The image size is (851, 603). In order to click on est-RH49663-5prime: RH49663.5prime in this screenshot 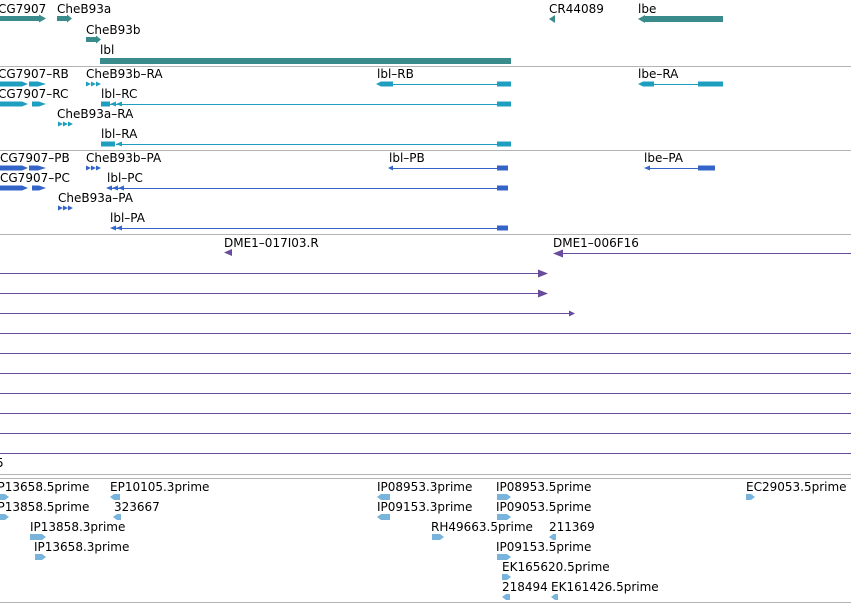, I will do `click(482, 530)`.